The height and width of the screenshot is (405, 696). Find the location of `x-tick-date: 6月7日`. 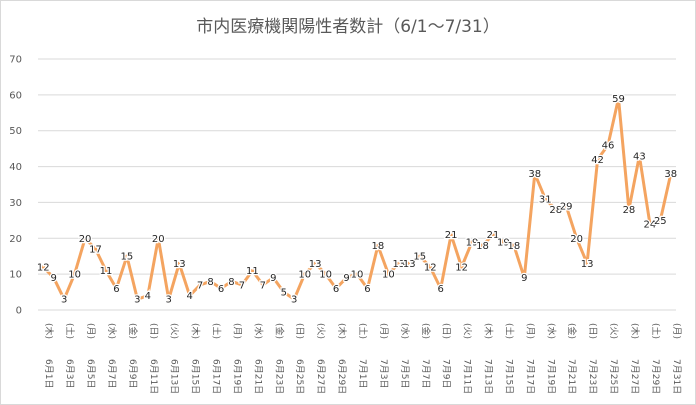

x-tick-date: 6月7日 is located at coordinates (111, 373).